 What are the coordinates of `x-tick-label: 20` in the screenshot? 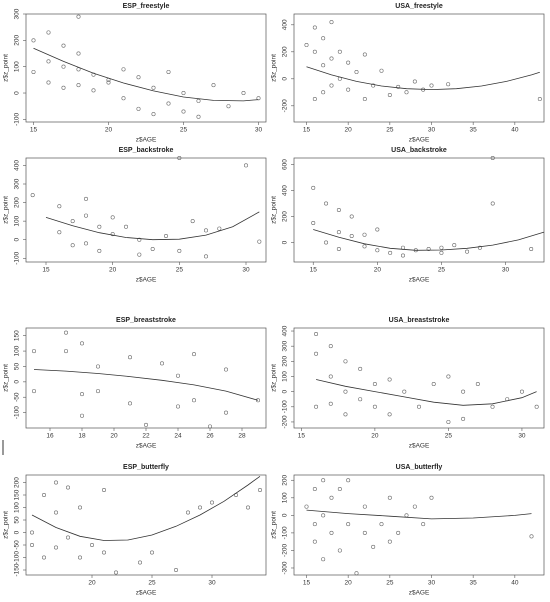 It's located at (349, 130).